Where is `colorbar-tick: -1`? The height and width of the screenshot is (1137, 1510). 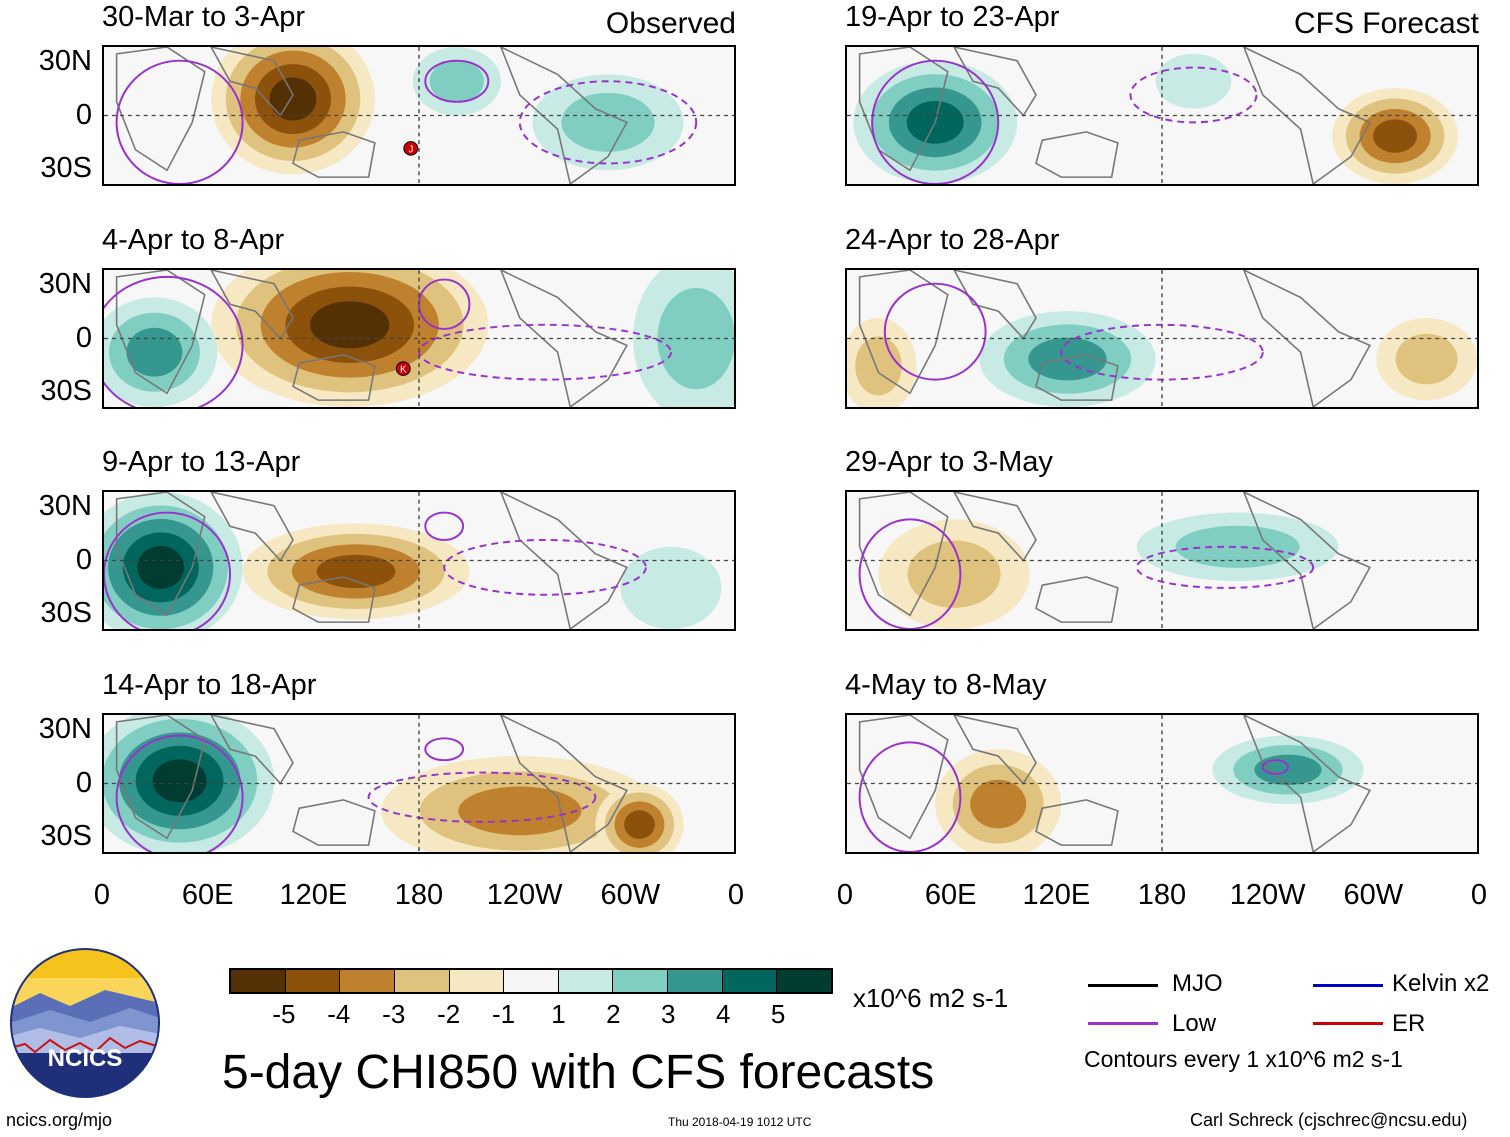
colorbar-tick: -1 is located at coordinates (503, 1014).